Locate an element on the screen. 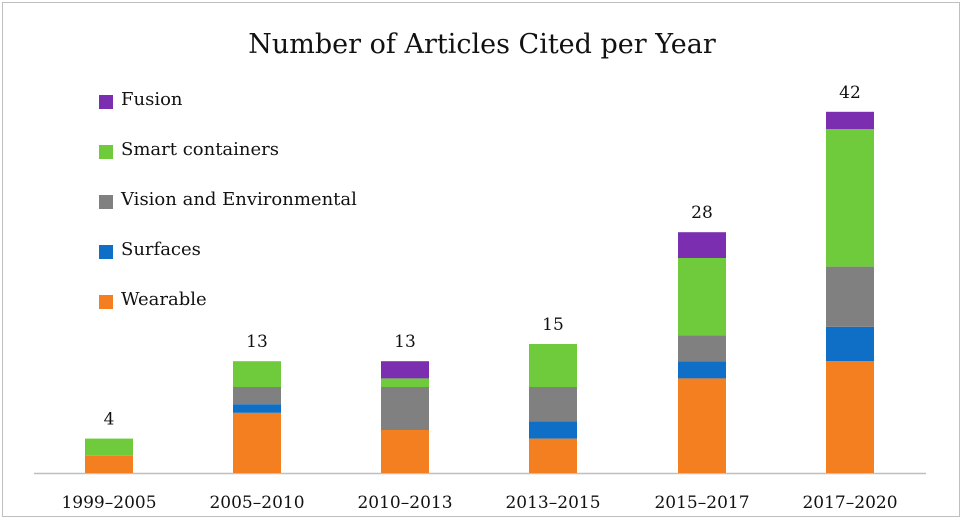  x-tick-label: 2010–2013 is located at coordinates (404, 503).